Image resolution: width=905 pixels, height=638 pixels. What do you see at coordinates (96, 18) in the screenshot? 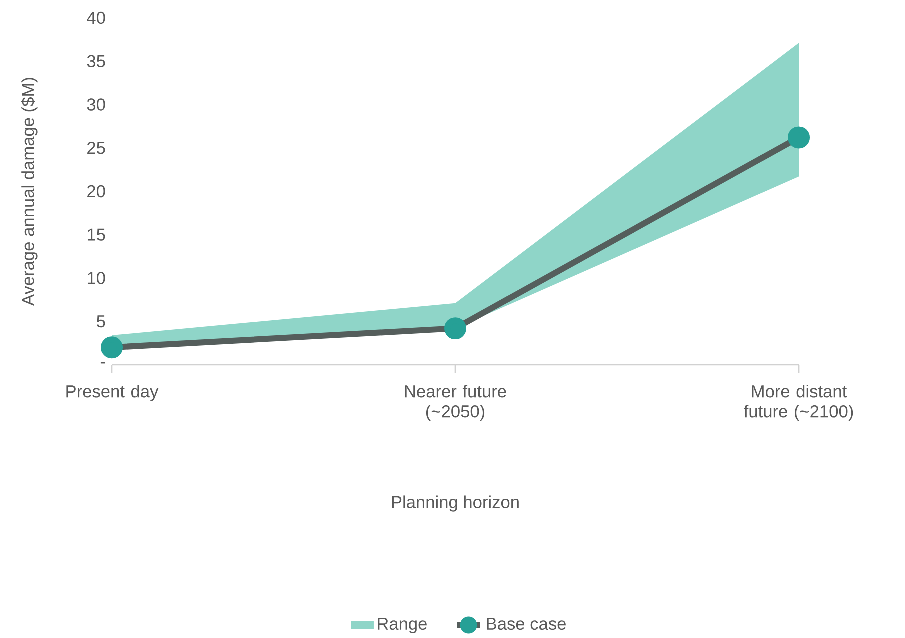
I see `y-tick-label: 40` at bounding box center [96, 18].